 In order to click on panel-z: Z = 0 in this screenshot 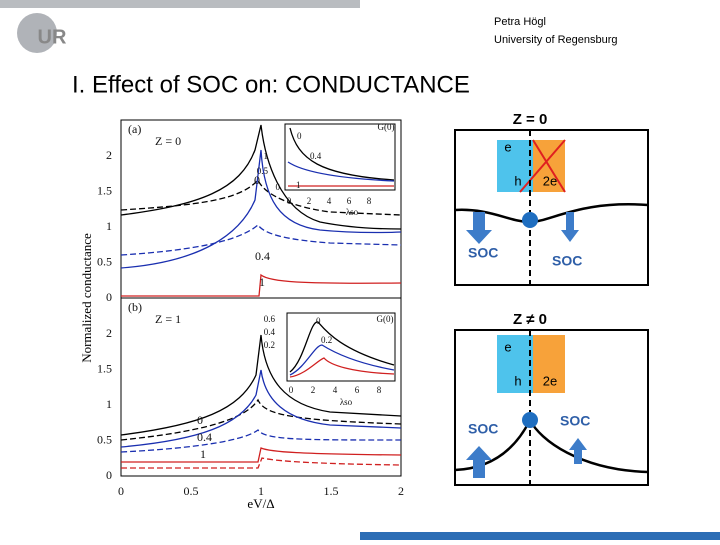, I will do `click(168, 141)`.